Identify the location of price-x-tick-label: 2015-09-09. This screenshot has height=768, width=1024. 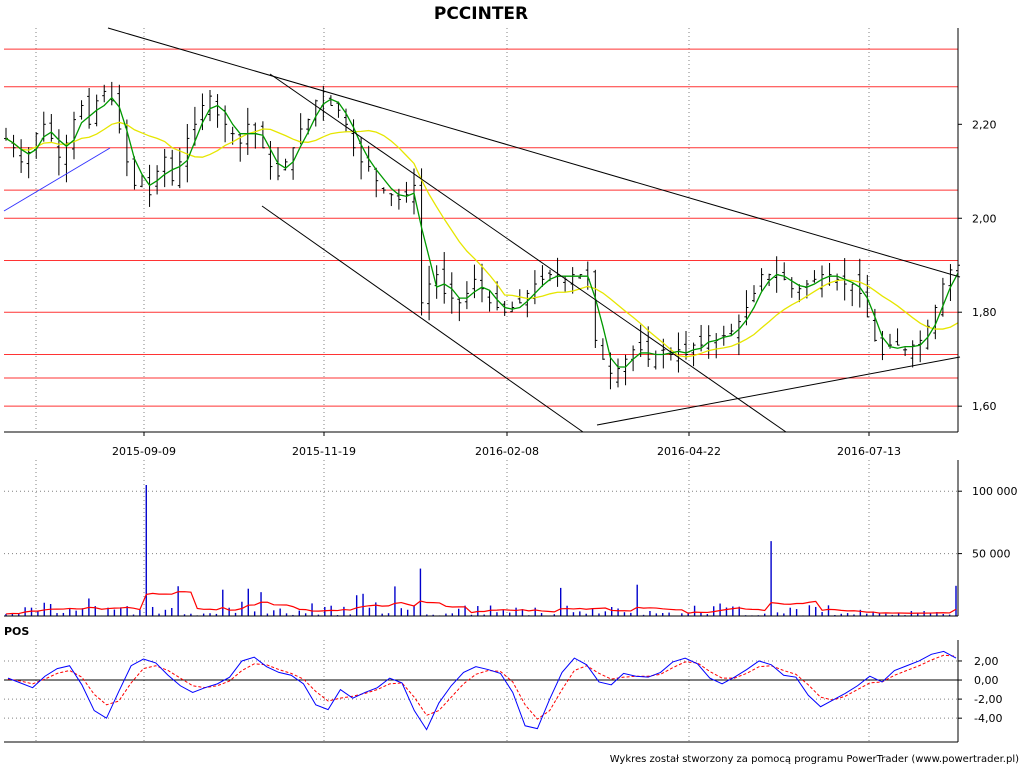
(144, 451).